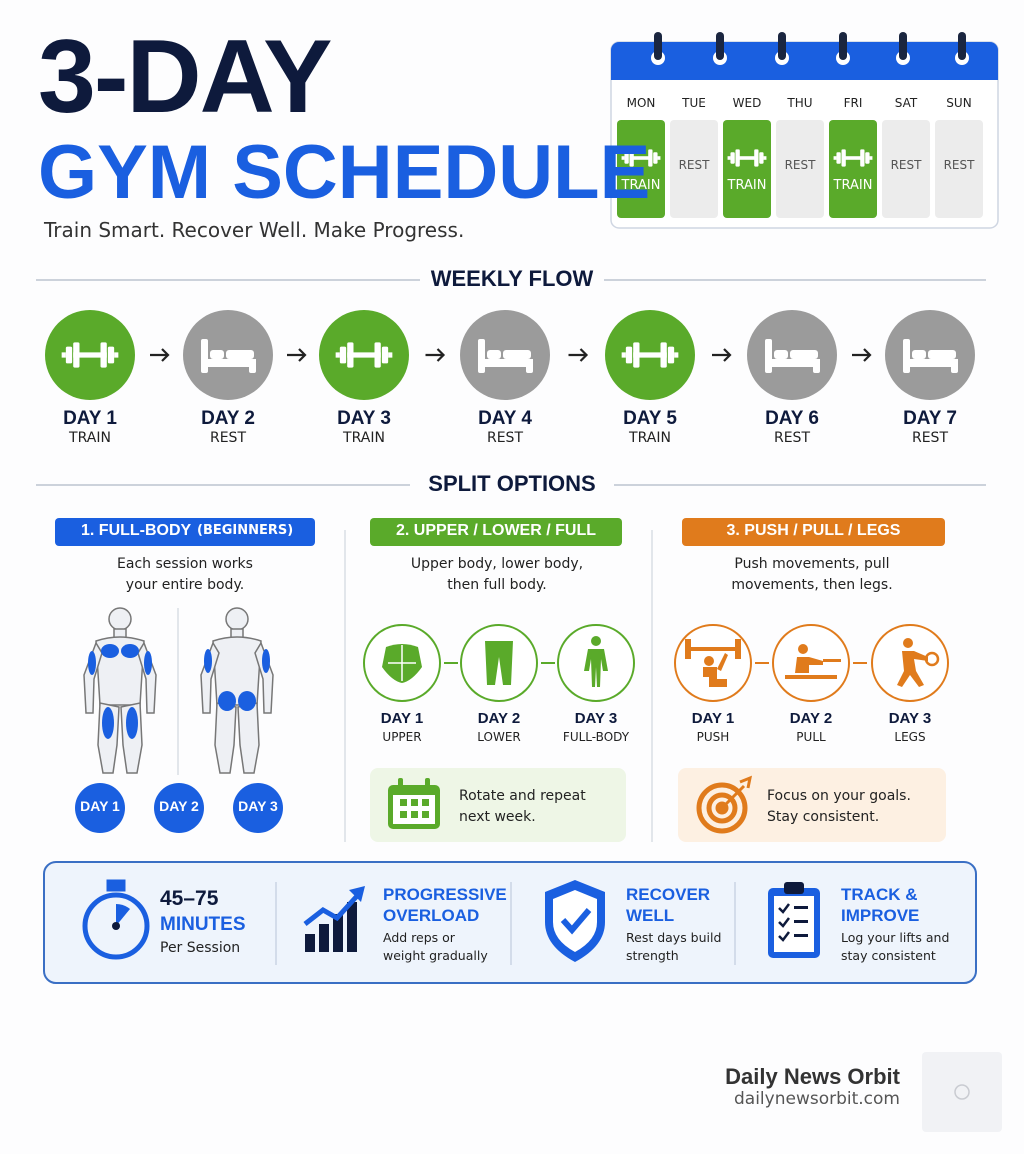 The width and height of the screenshot is (1024, 1154). I want to click on flow-day-status: TRAIN, so click(650, 438).